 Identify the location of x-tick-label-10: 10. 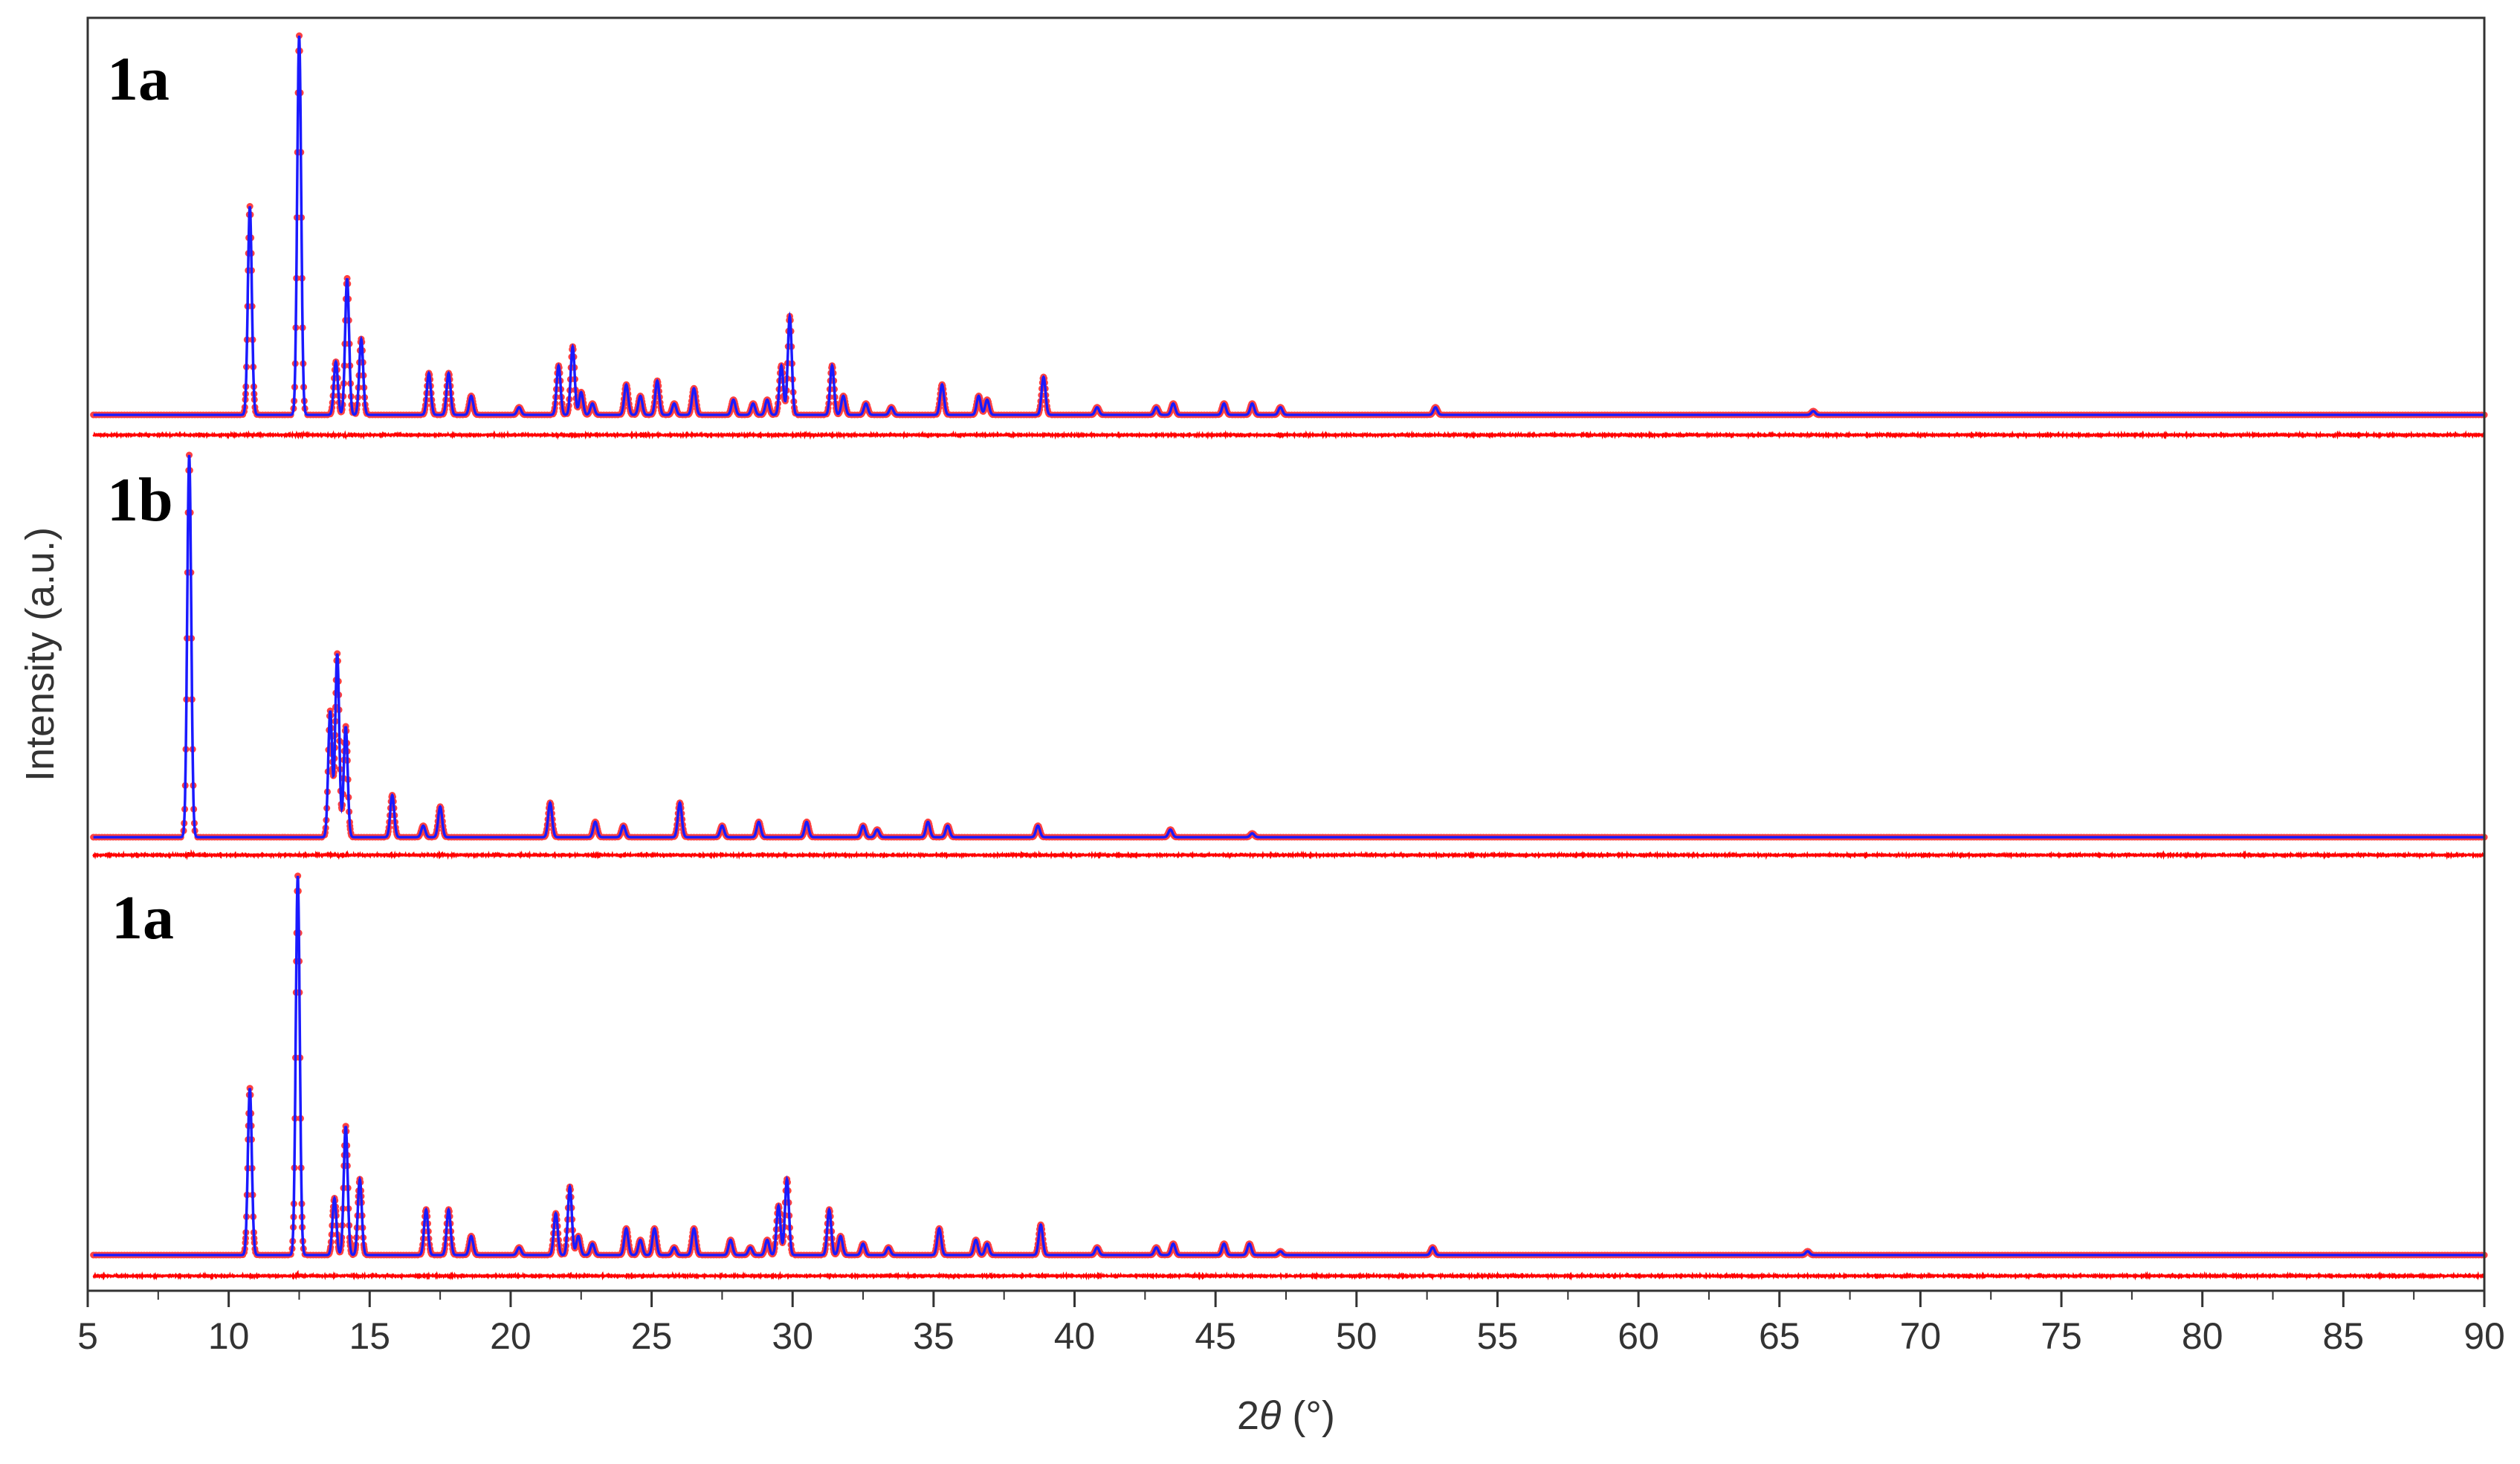
(229, 1336).